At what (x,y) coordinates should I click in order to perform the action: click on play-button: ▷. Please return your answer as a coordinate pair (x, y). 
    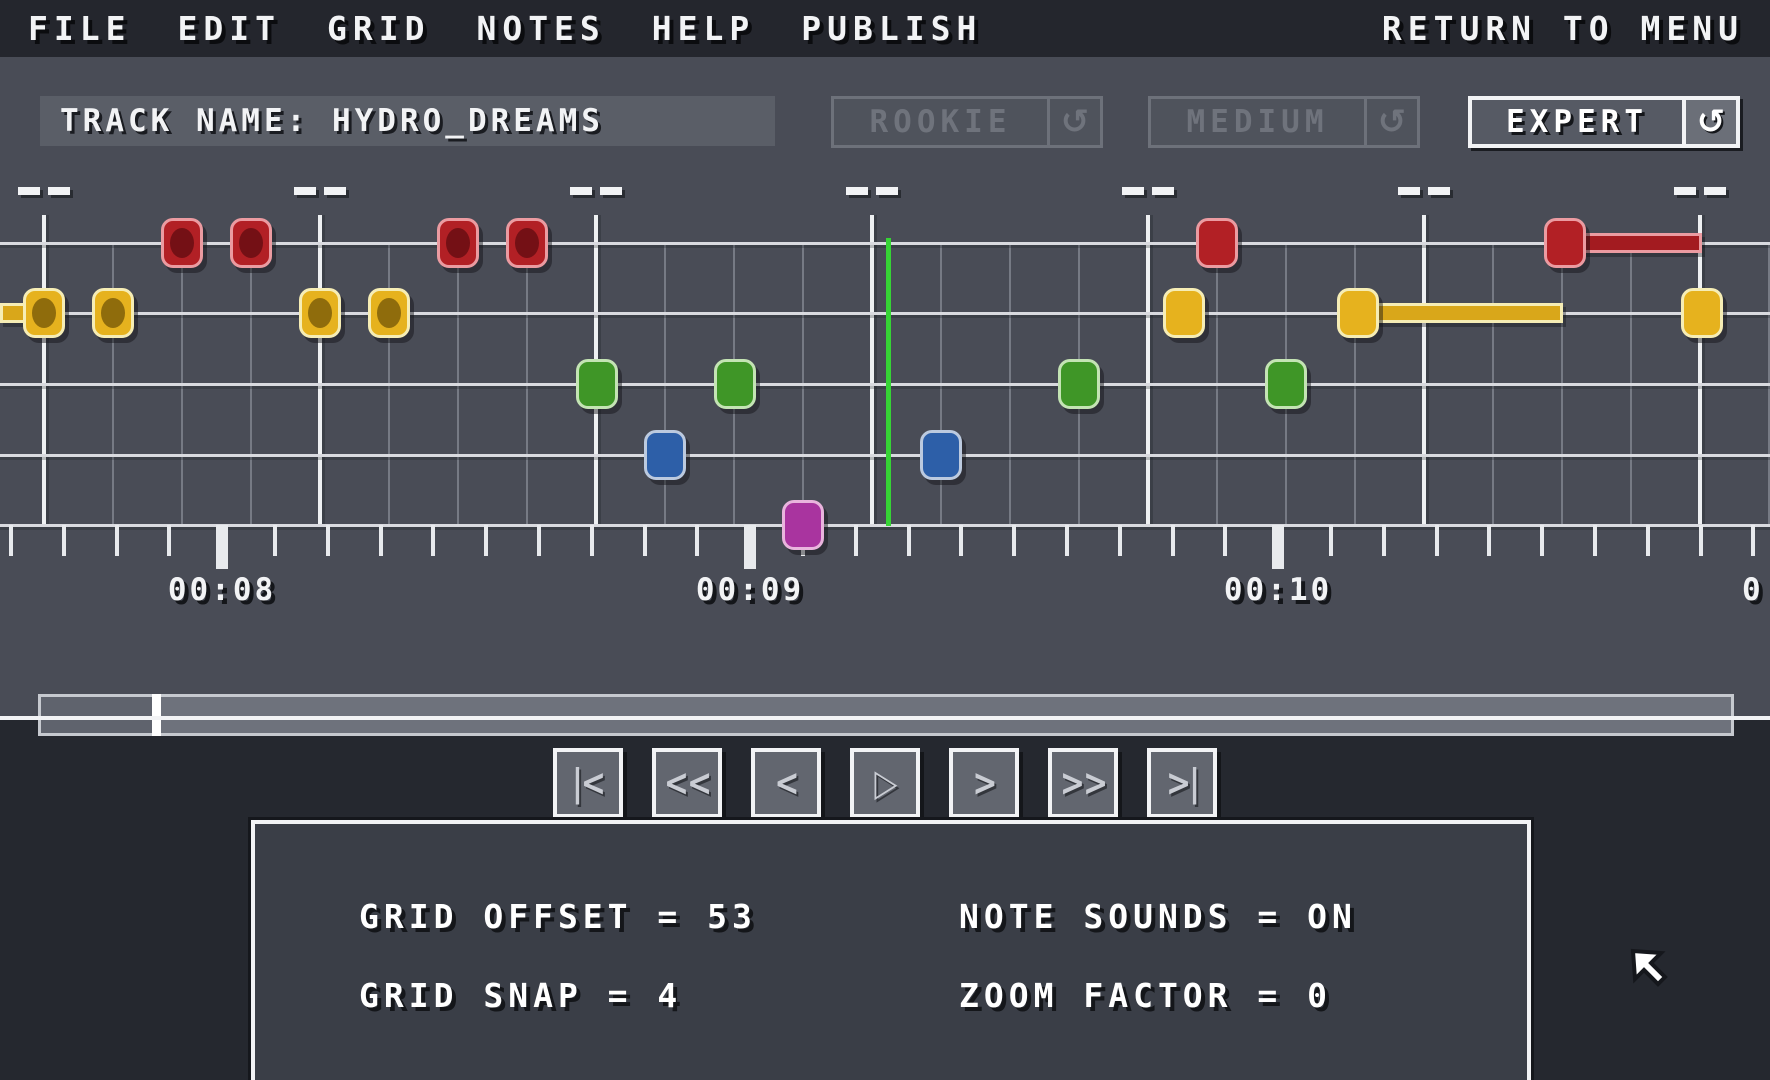
    Looking at the image, I should click on (885, 783).